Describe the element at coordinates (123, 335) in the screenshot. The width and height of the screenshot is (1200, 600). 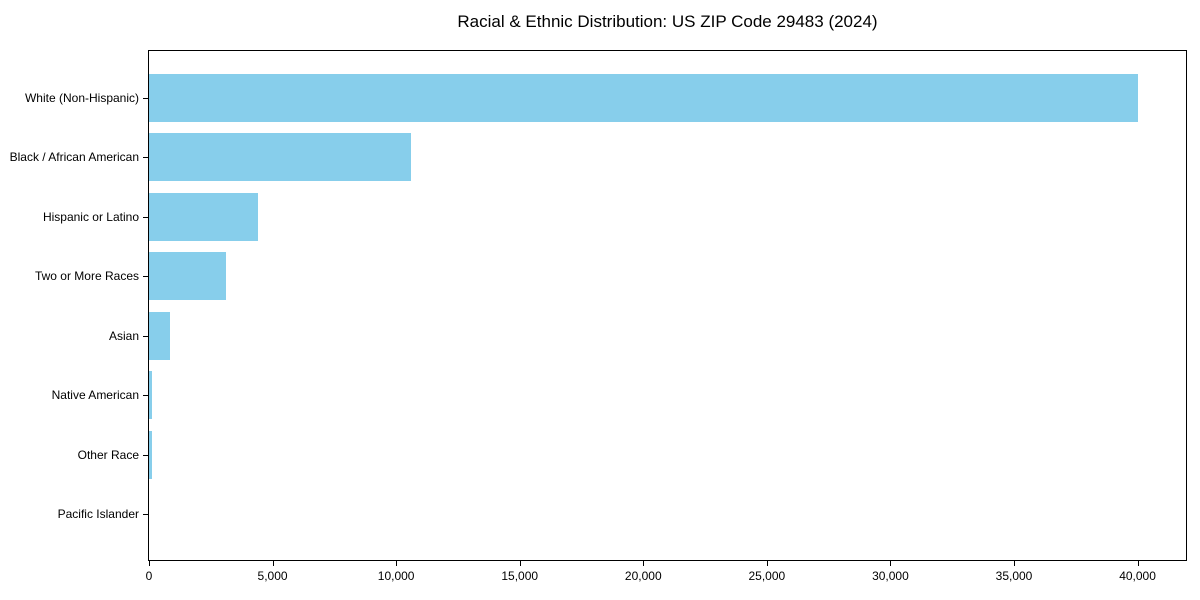
I see `y-tick-label: Asian` at that location.